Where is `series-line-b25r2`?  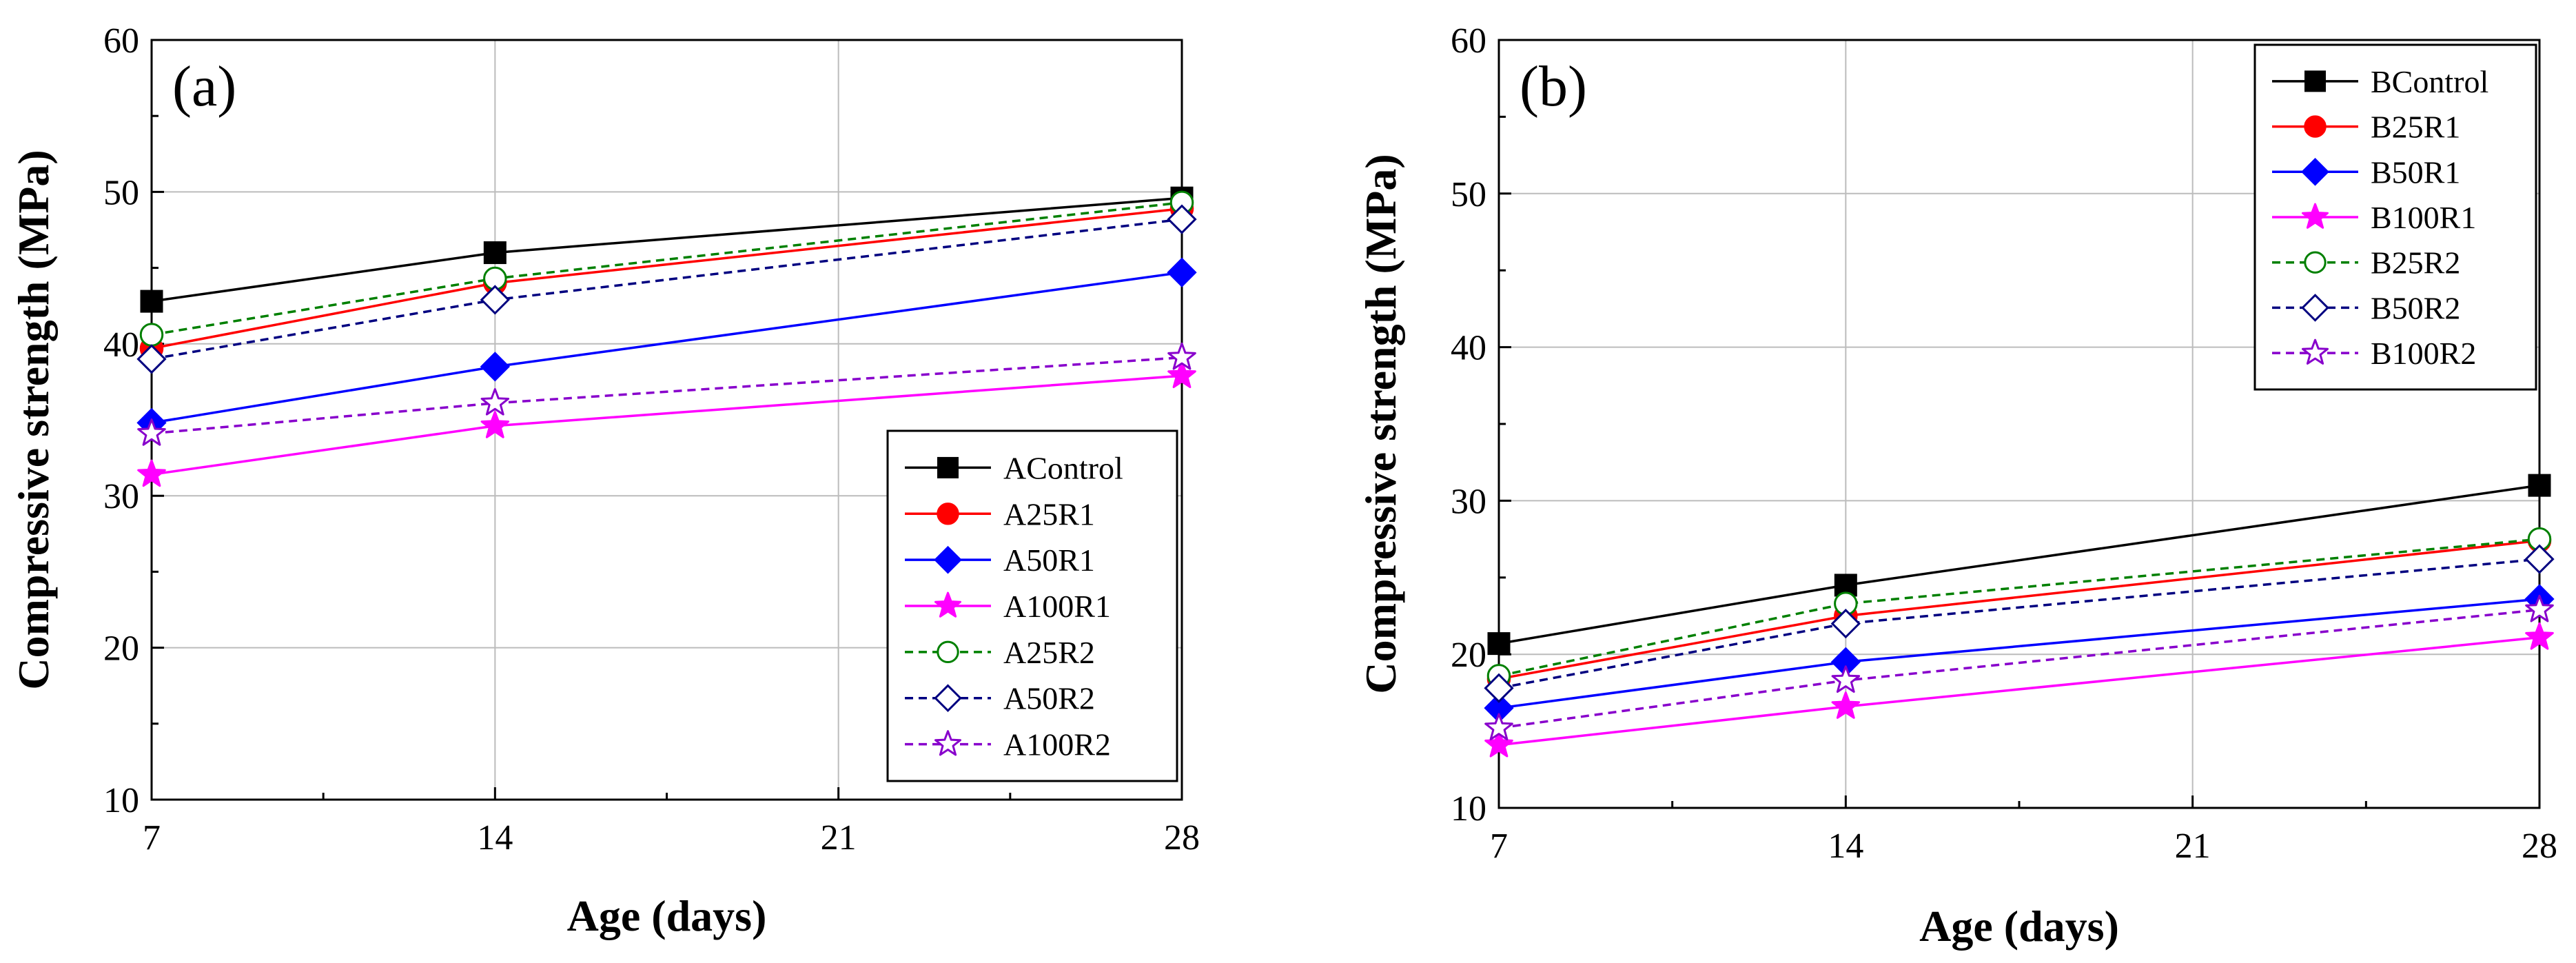 series-line-b25r2 is located at coordinates (2019, 608).